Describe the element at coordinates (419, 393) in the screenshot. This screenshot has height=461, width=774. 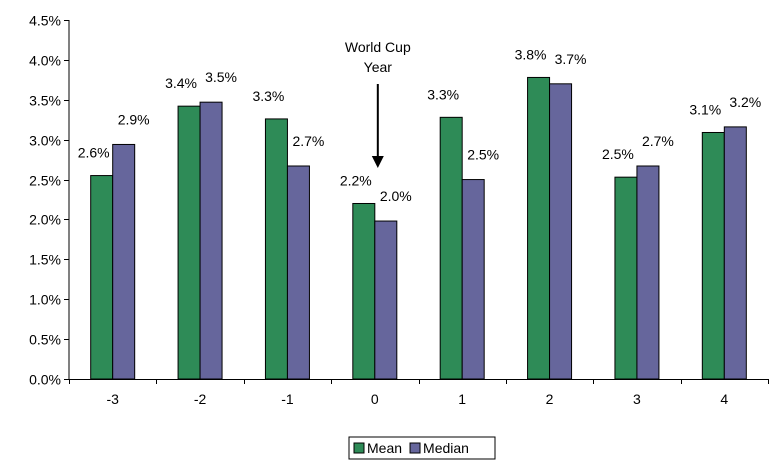
I see `x-axis: -3 -2 -1 0 1 2 3 4` at that location.